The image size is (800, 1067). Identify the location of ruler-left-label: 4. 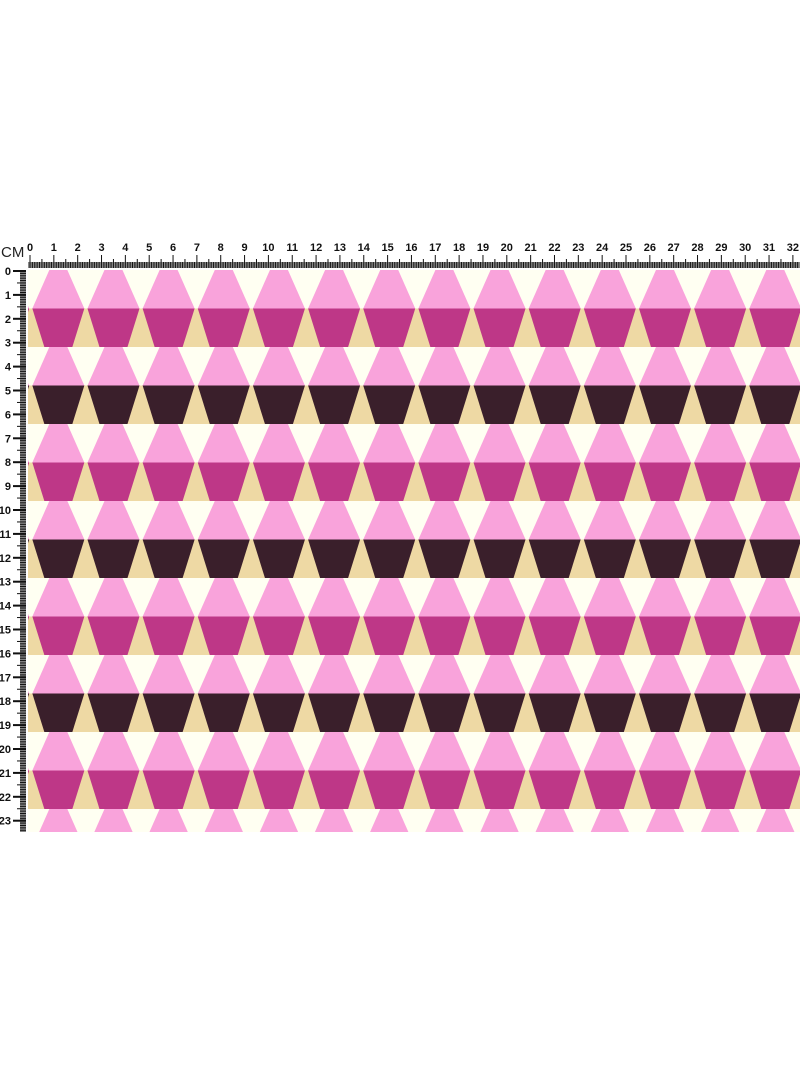
(8, 368).